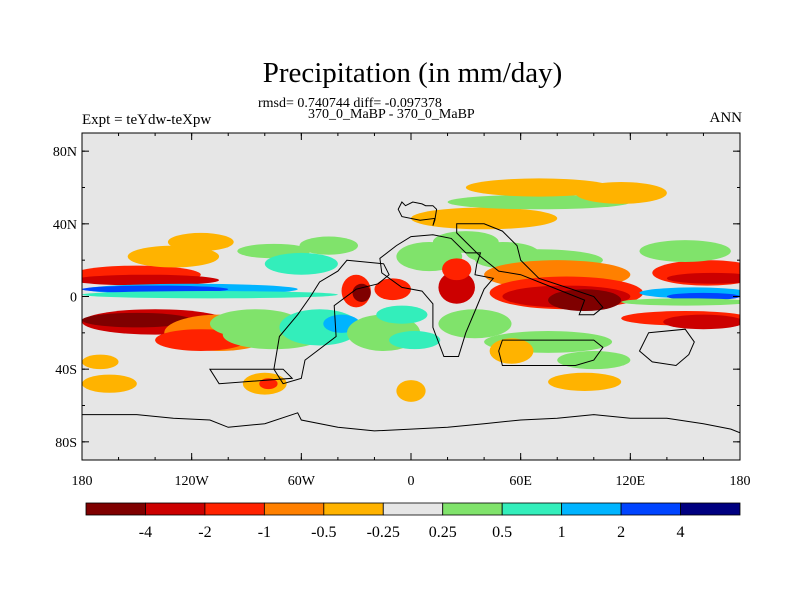  What do you see at coordinates (323, 532) in the screenshot?
I see `colorbar-label: -0.5` at bounding box center [323, 532].